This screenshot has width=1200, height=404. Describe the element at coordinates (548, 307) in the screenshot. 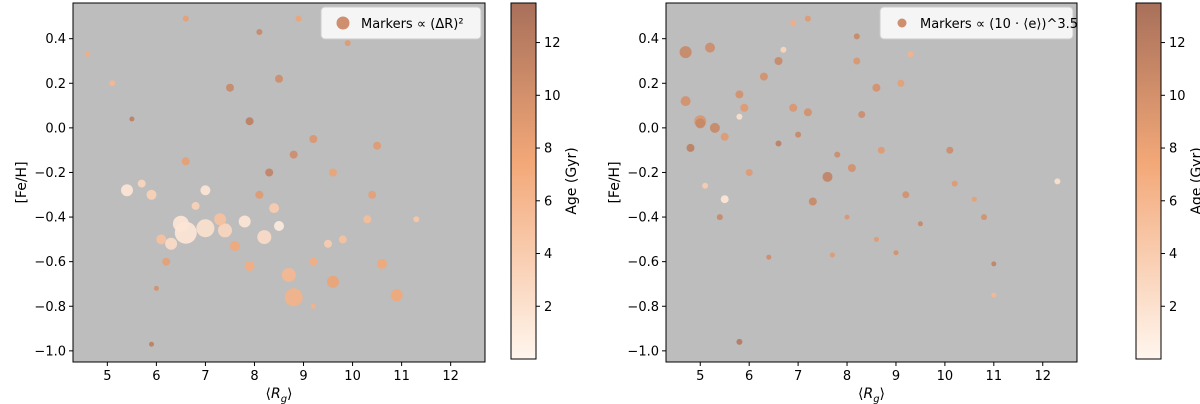

I see `colorbar-tick-label: 2` at that location.